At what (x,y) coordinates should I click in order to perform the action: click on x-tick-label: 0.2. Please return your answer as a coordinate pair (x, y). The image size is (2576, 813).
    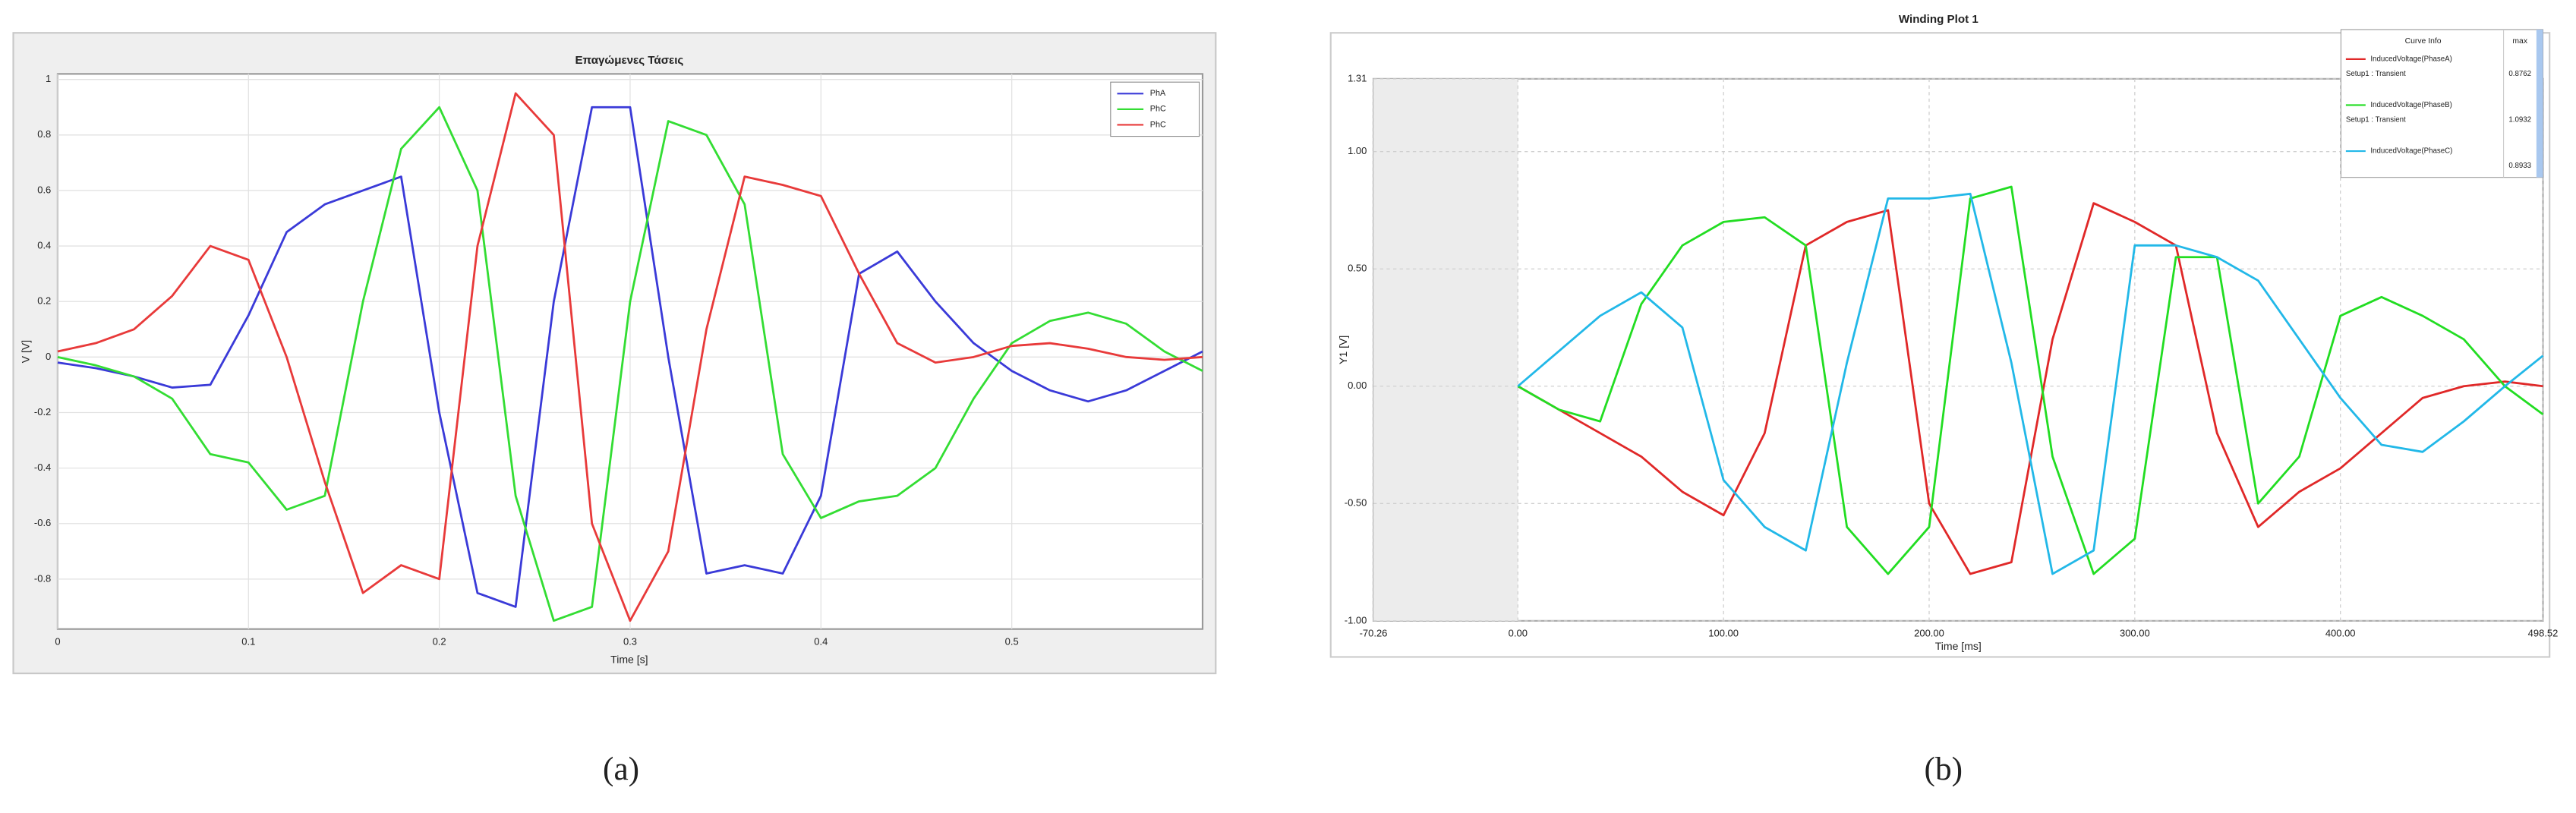
    Looking at the image, I should click on (439, 641).